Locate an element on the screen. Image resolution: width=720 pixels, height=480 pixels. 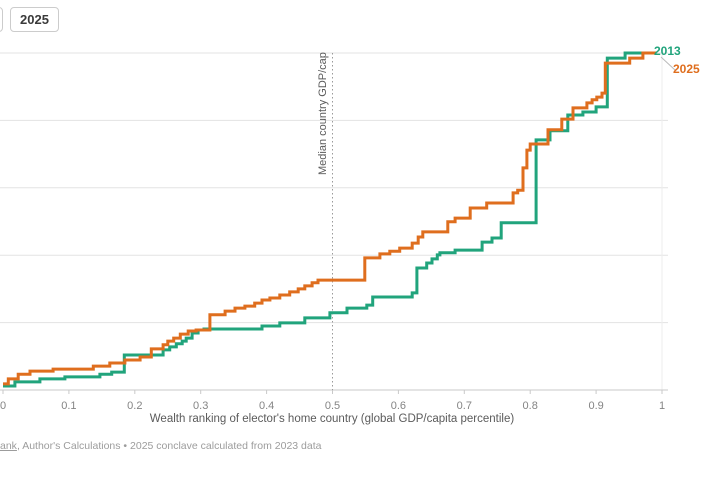
caption-note: 2025 conclave calculated from 2023 data is located at coordinates (226, 446).